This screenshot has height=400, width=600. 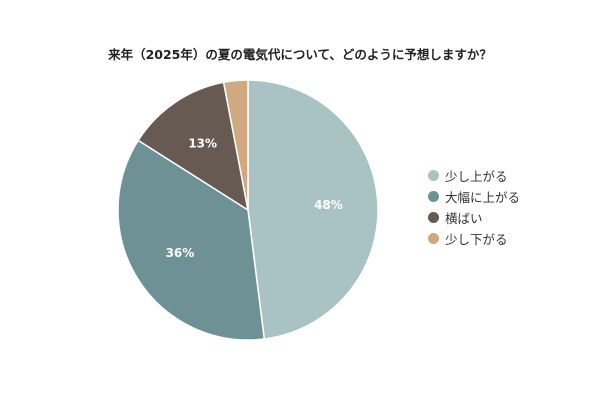 What do you see at coordinates (202, 143) in the screenshot?
I see `data-label-3: 13%` at bounding box center [202, 143].